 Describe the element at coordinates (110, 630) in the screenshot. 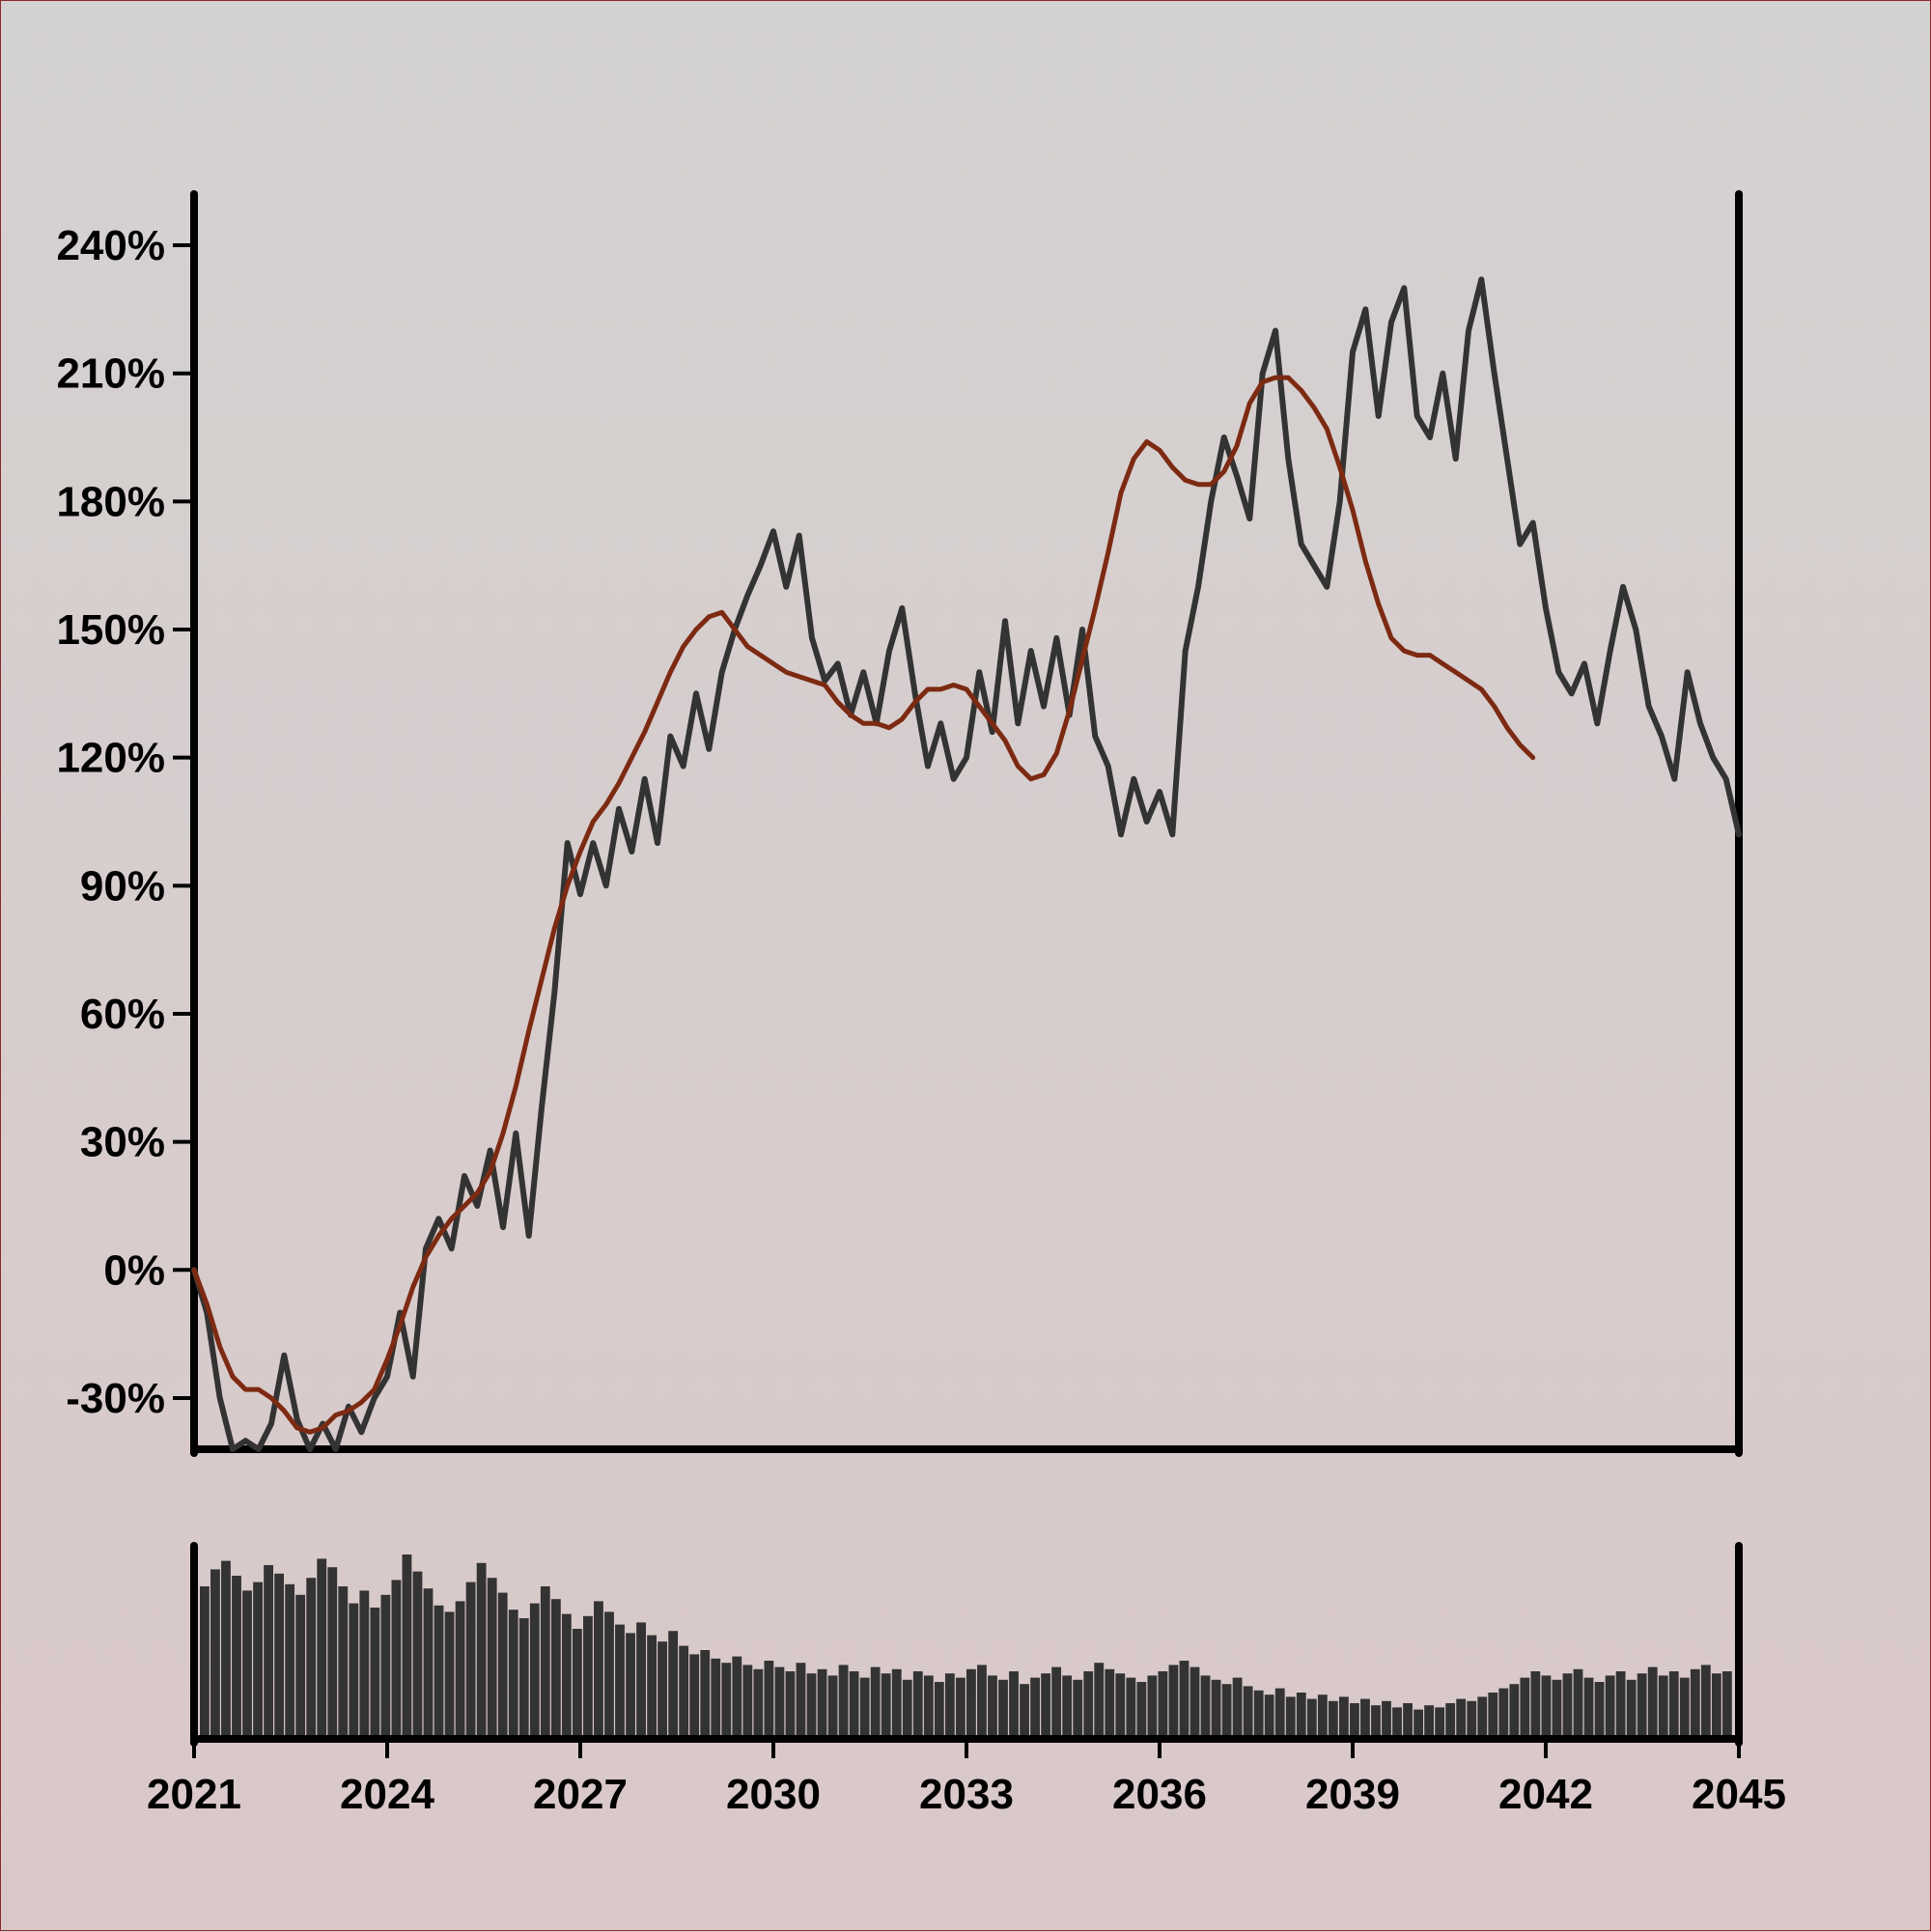

I see `y-tick-label: 150%` at that location.